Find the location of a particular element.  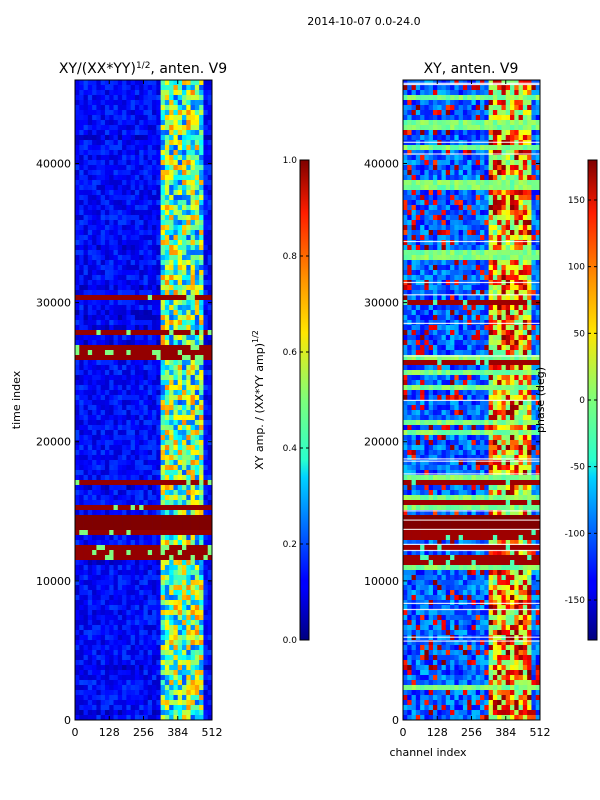

colorbar-tick-label: 0.8 is located at coordinates (290, 257).